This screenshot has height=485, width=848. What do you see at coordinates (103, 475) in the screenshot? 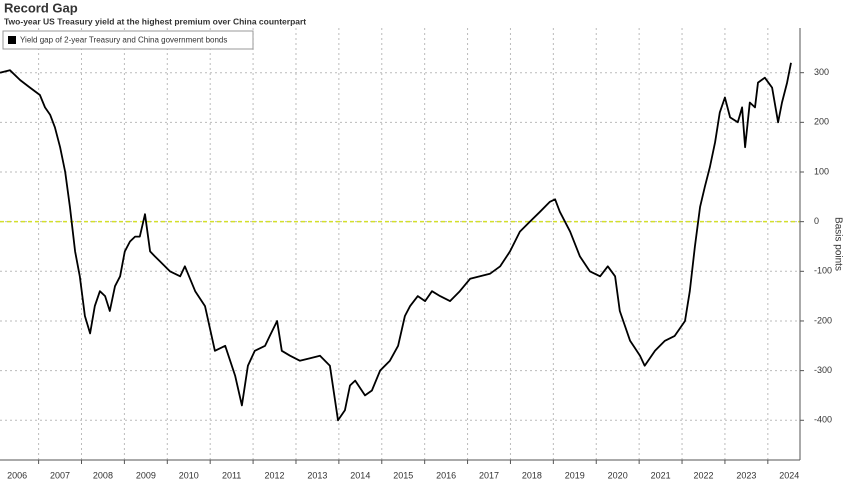
I see `x-tick-label: 2008` at bounding box center [103, 475].